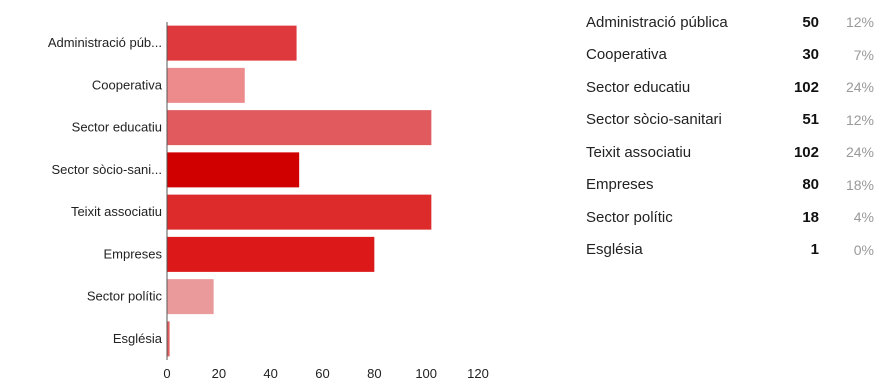 The width and height of the screenshot is (885, 380). What do you see at coordinates (270, 373) in the screenshot?
I see `x-tick-label: 40` at bounding box center [270, 373].